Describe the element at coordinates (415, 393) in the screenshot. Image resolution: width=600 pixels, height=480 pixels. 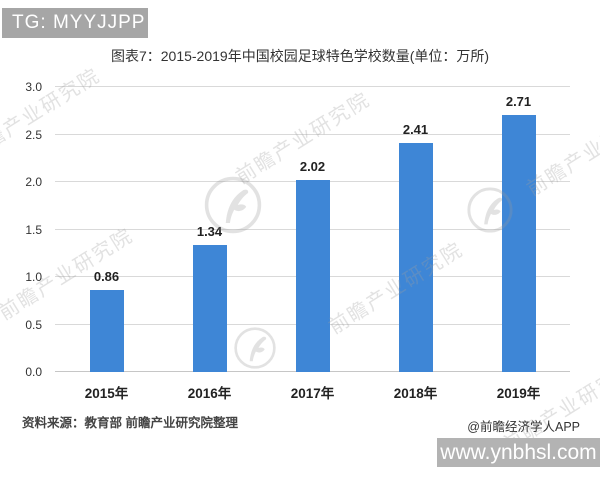
I see `x-axis-label: 2018年` at that location.